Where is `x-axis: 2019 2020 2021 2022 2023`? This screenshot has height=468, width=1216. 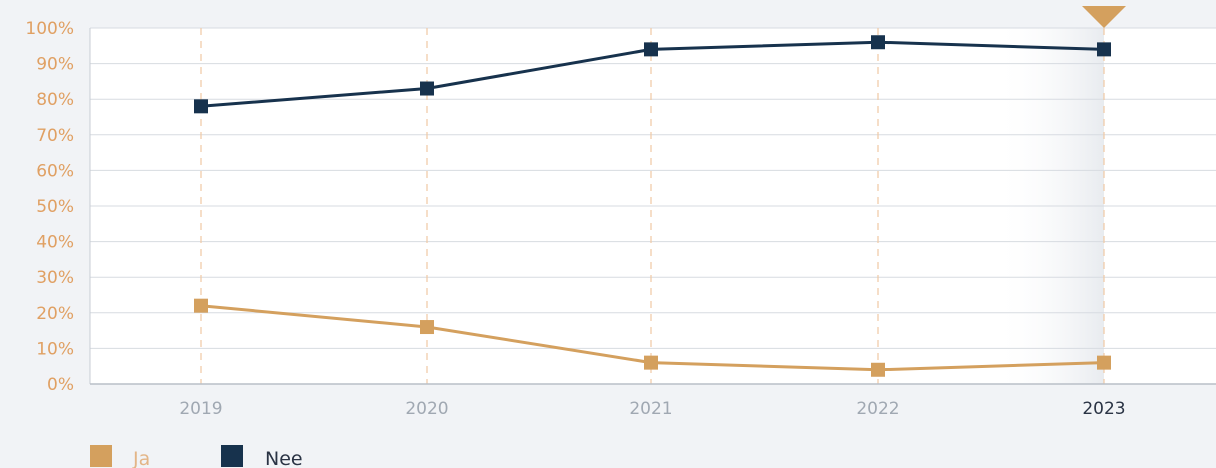
x-axis: 2019 2020 2021 2022 2023 is located at coordinates (652, 409).